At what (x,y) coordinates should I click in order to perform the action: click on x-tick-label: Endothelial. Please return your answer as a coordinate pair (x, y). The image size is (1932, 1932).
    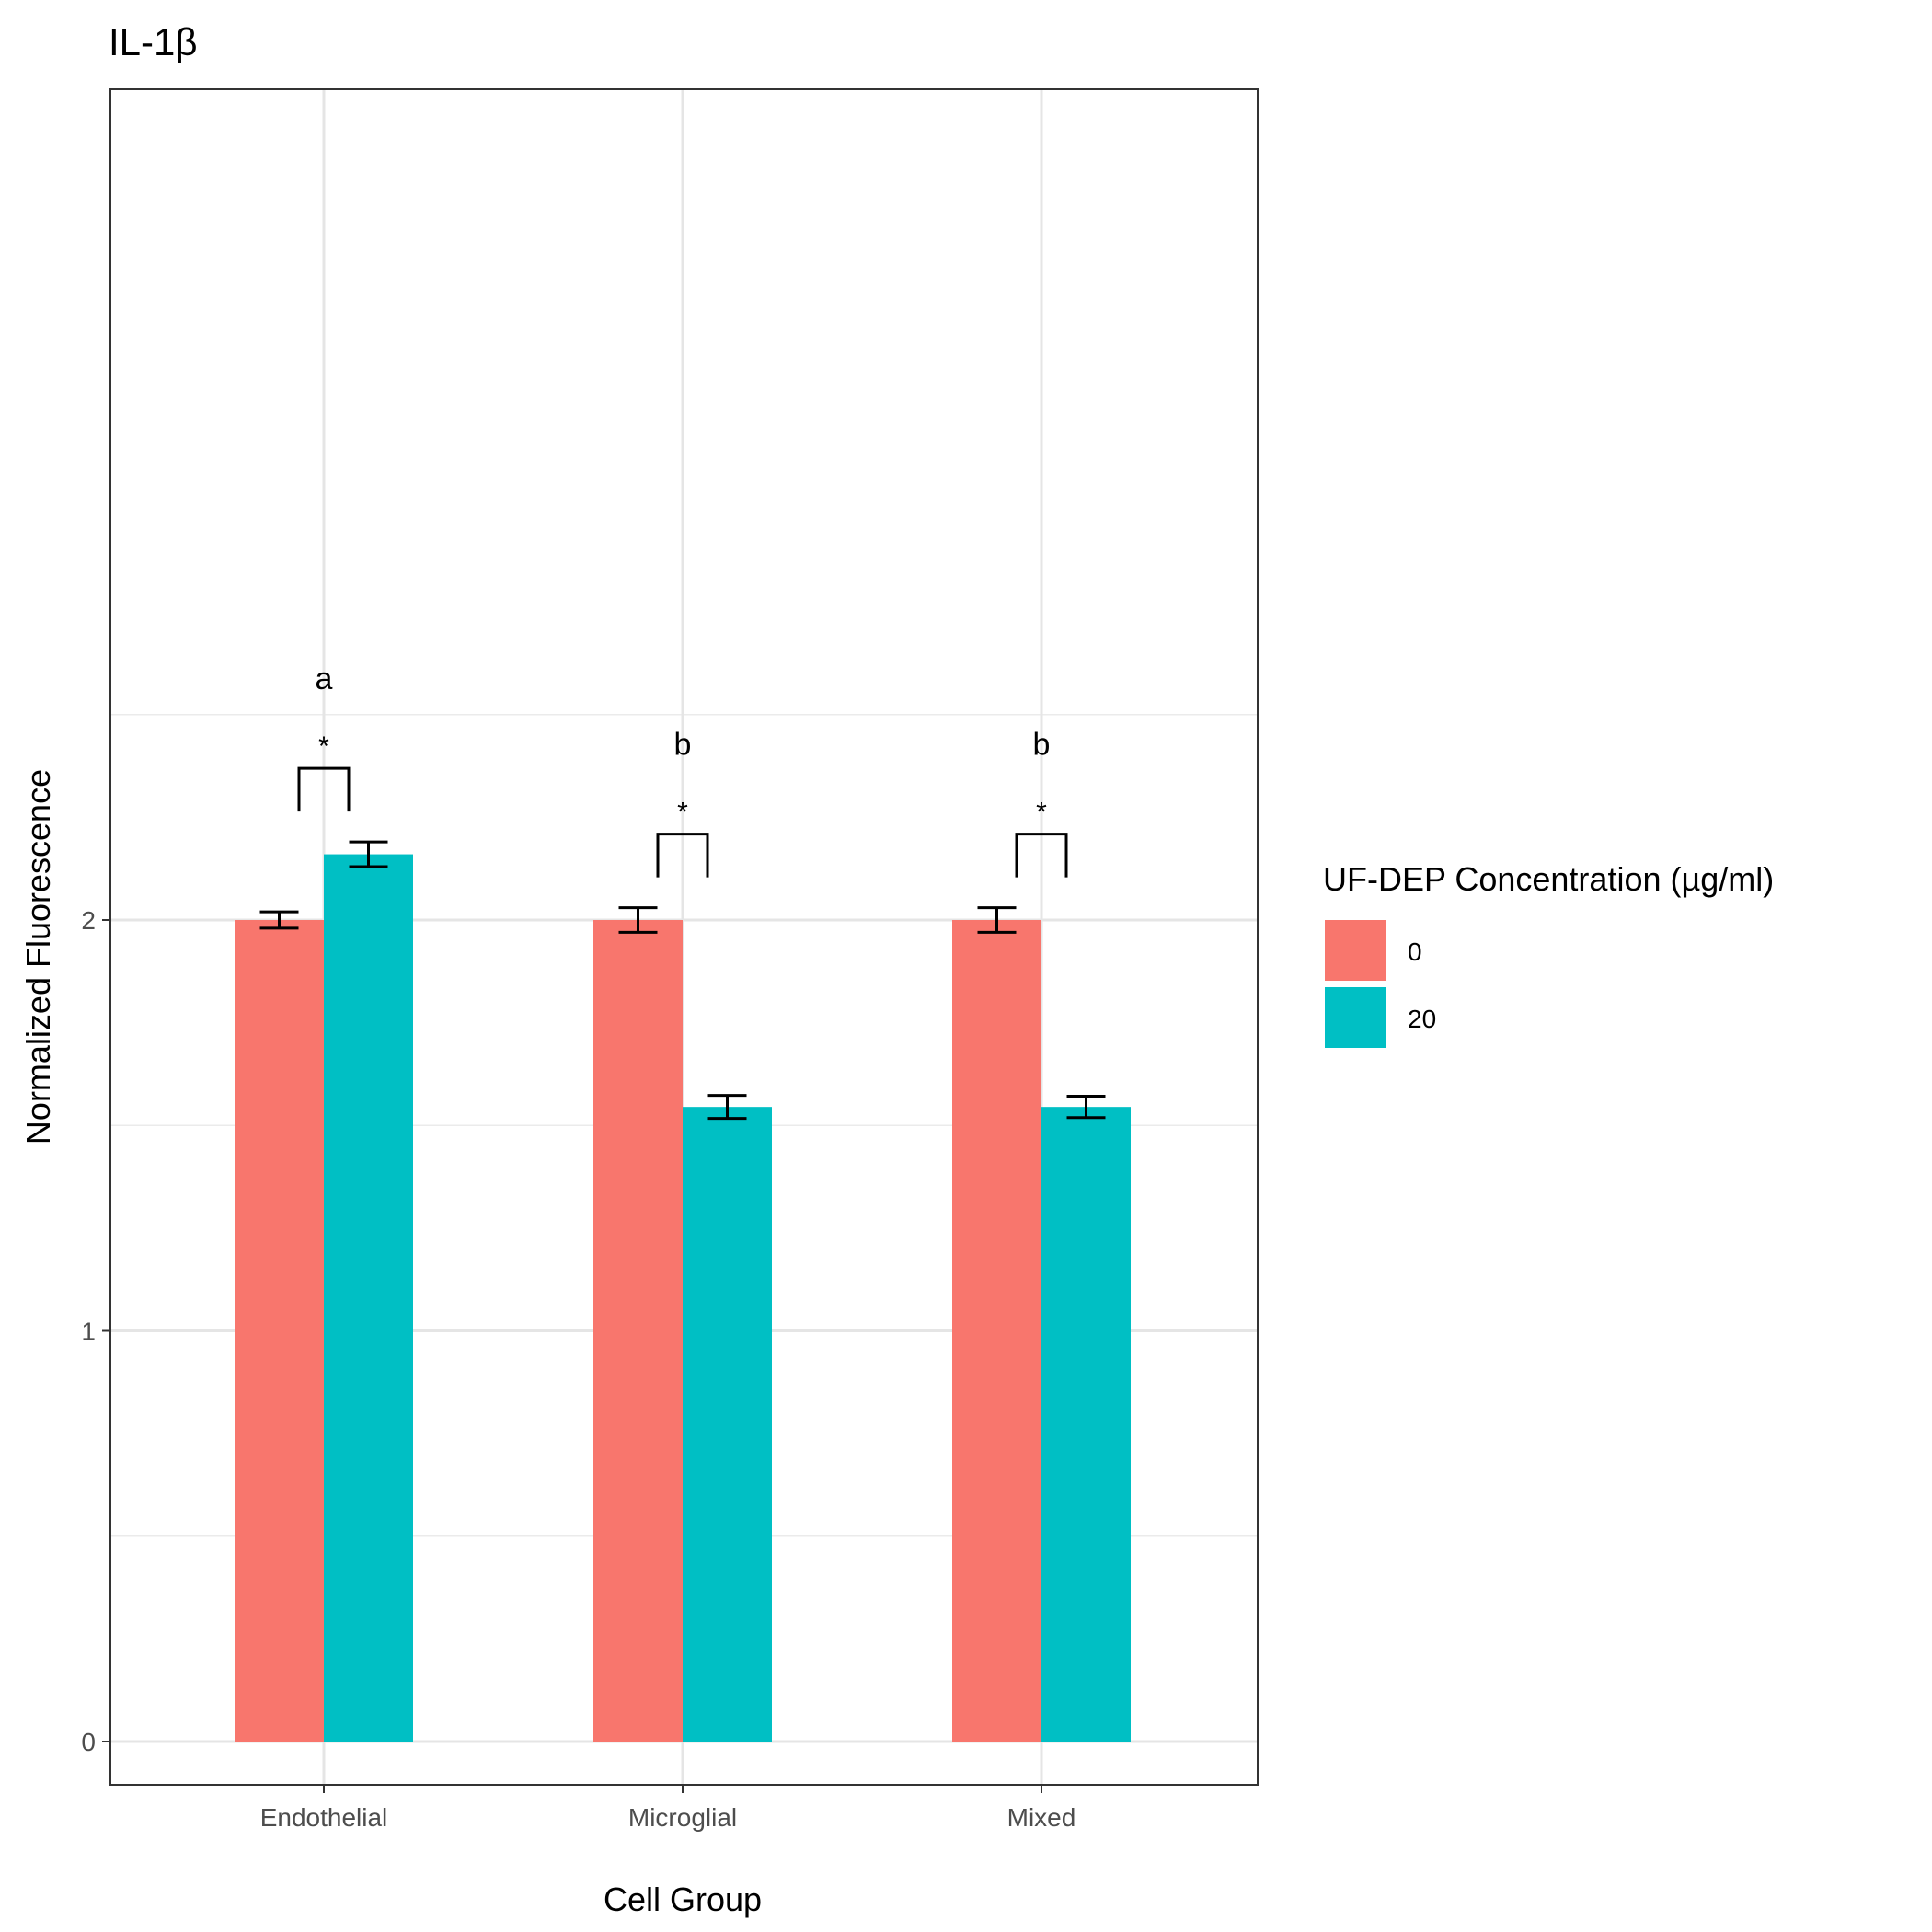
    Looking at the image, I should click on (324, 1817).